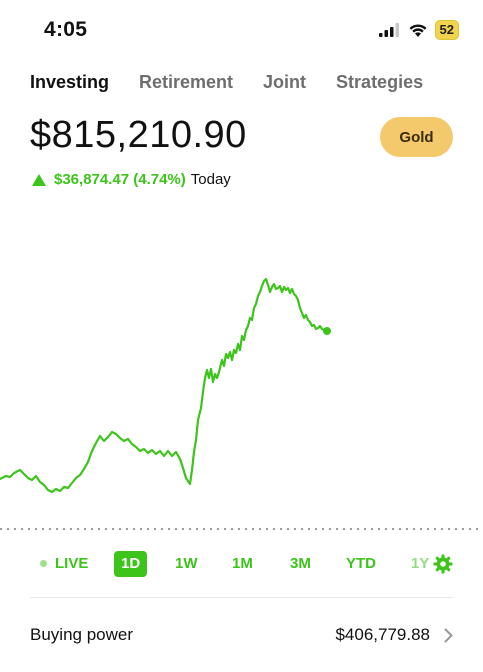 The image size is (483, 672). What do you see at coordinates (72, 563) in the screenshot?
I see `range-live-label: LIVE` at bounding box center [72, 563].